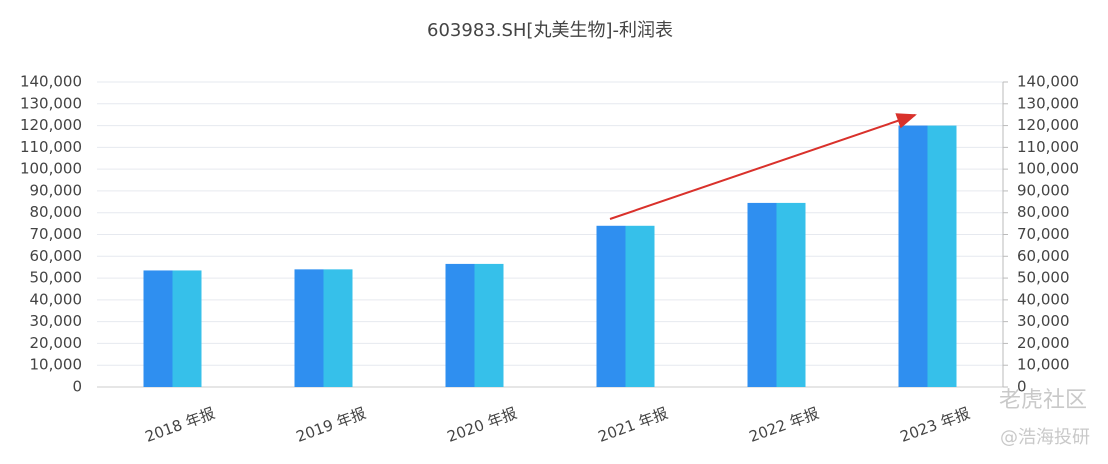 The width and height of the screenshot is (1108, 464). I want to click on y-tick-label: 80,000, so click(56, 212).